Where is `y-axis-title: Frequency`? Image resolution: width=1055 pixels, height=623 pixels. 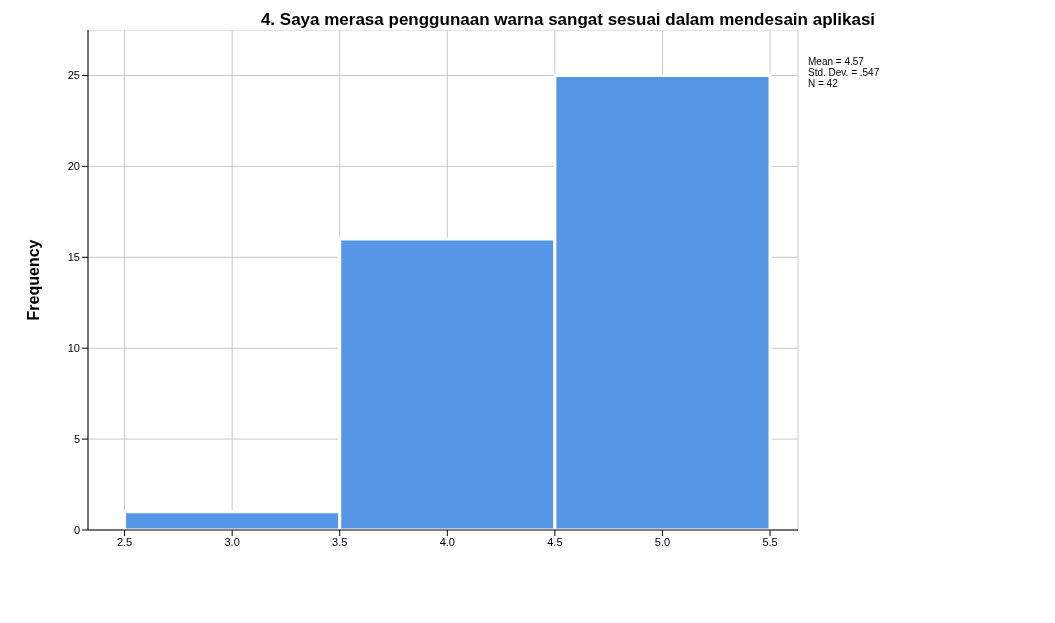 y-axis-title: Frequency is located at coordinates (33, 280).